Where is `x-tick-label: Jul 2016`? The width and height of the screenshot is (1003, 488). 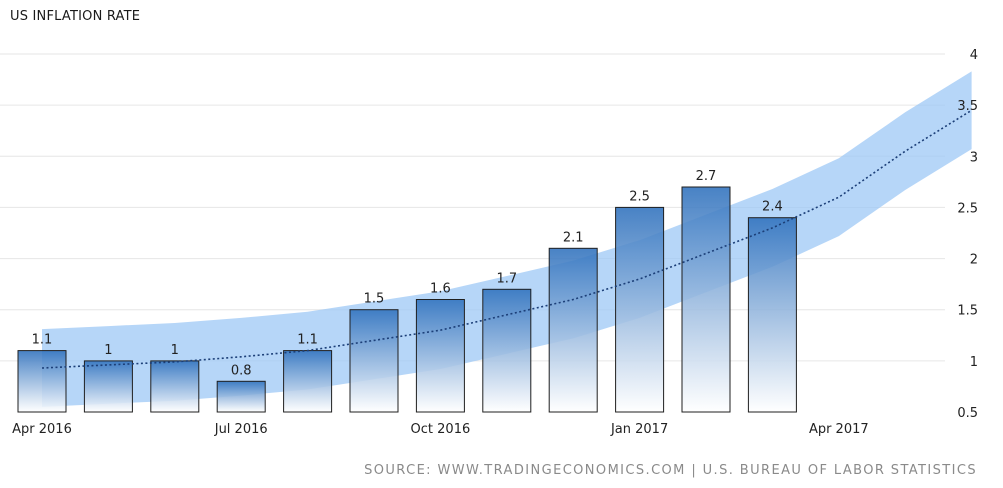 x-tick-label: Jul 2016 is located at coordinates (241, 429).